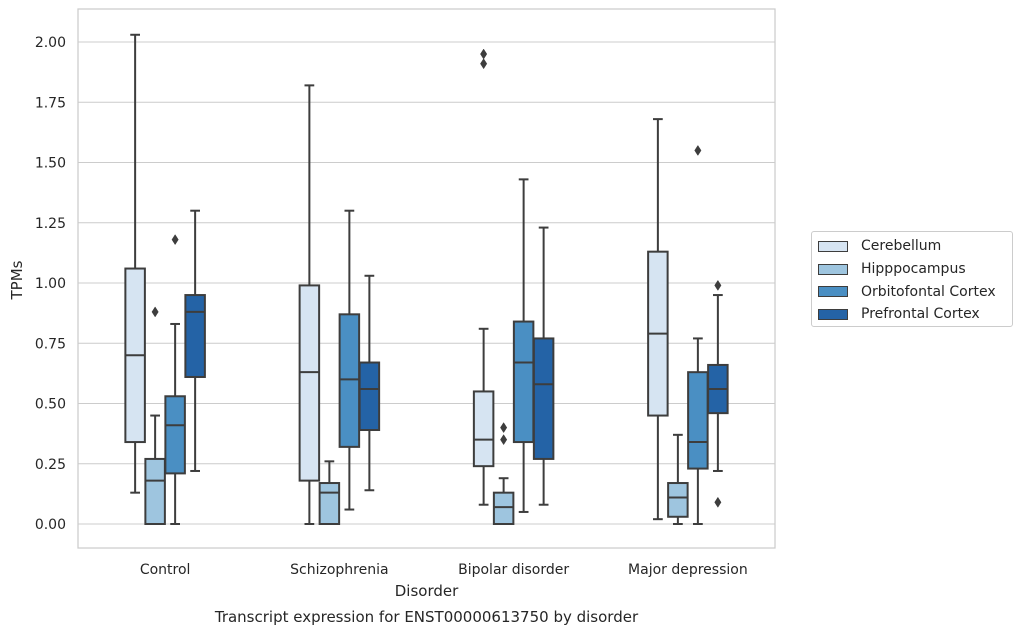 This screenshot has height=634, width=1023. I want to click on x-tick-label: Bipolar disorder, so click(513, 570).